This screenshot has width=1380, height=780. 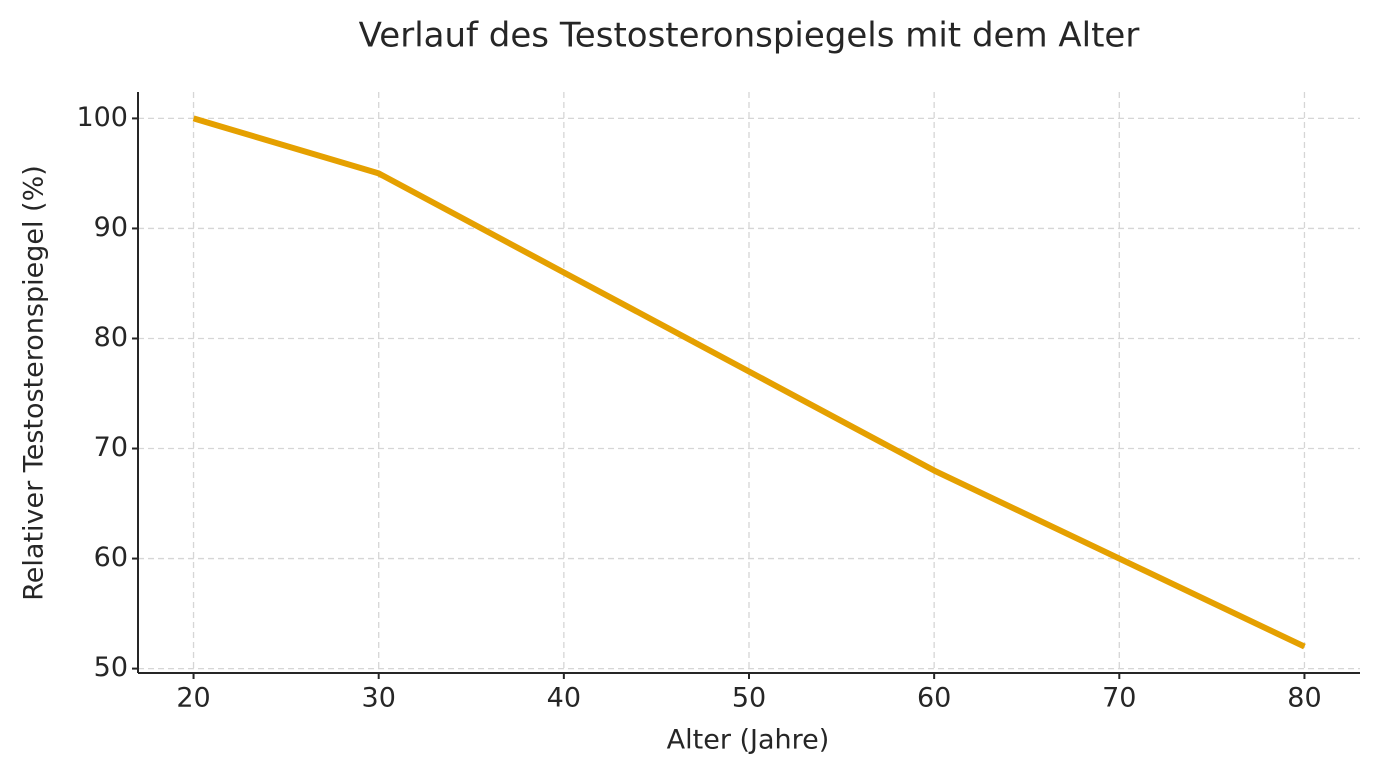 What do you see at coordinates (111, 557) in the screenshot?
I see `y-tick-label: 60` at bounding box center [111, 557].